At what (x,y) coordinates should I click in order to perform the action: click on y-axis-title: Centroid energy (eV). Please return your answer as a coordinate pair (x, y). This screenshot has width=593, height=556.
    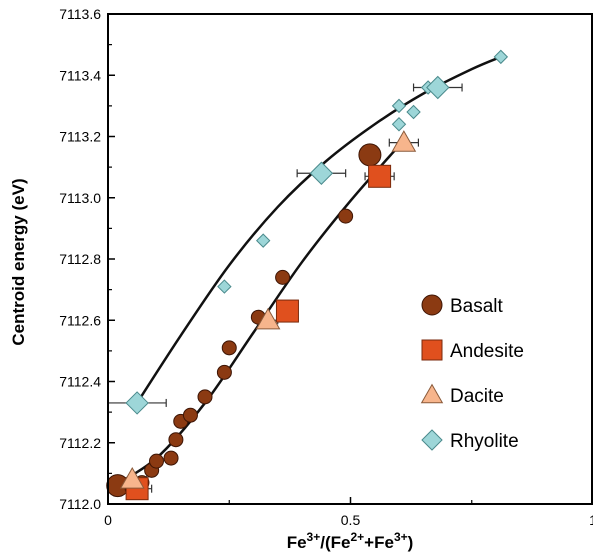
    Looking at the image, I should click on (18, 261).